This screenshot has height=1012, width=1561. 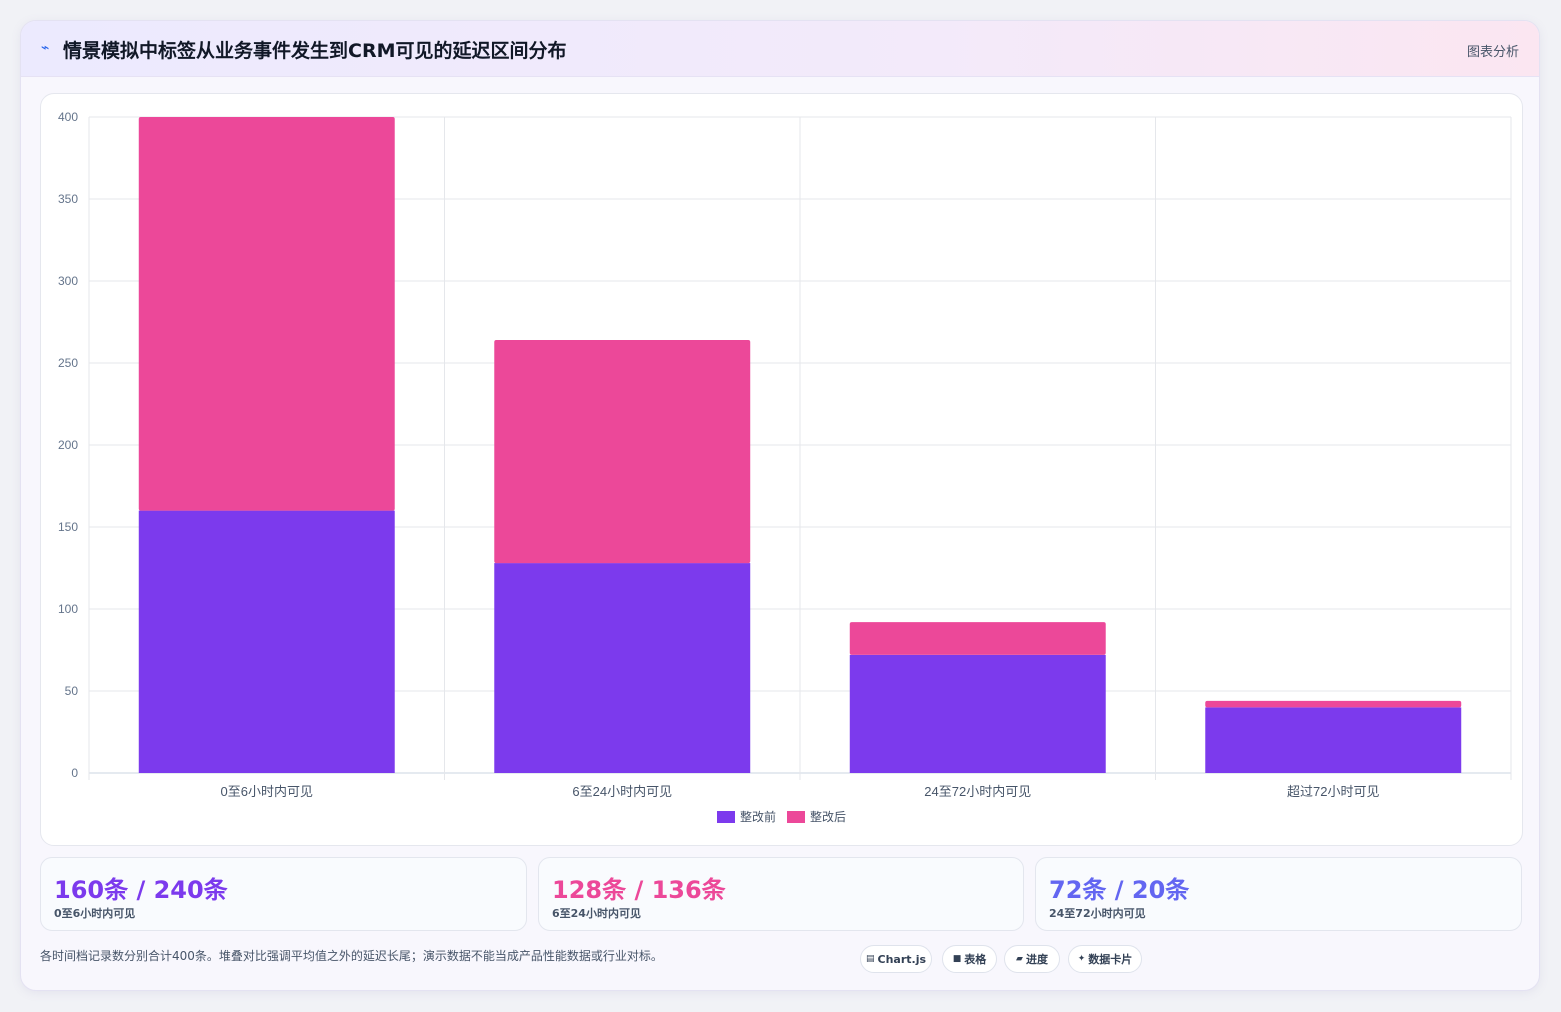 What do you see at coordinates (1119, 890) in the screenshot?
I see `stat-value: 72条 / 20条` at bounding box center [1119, 890].